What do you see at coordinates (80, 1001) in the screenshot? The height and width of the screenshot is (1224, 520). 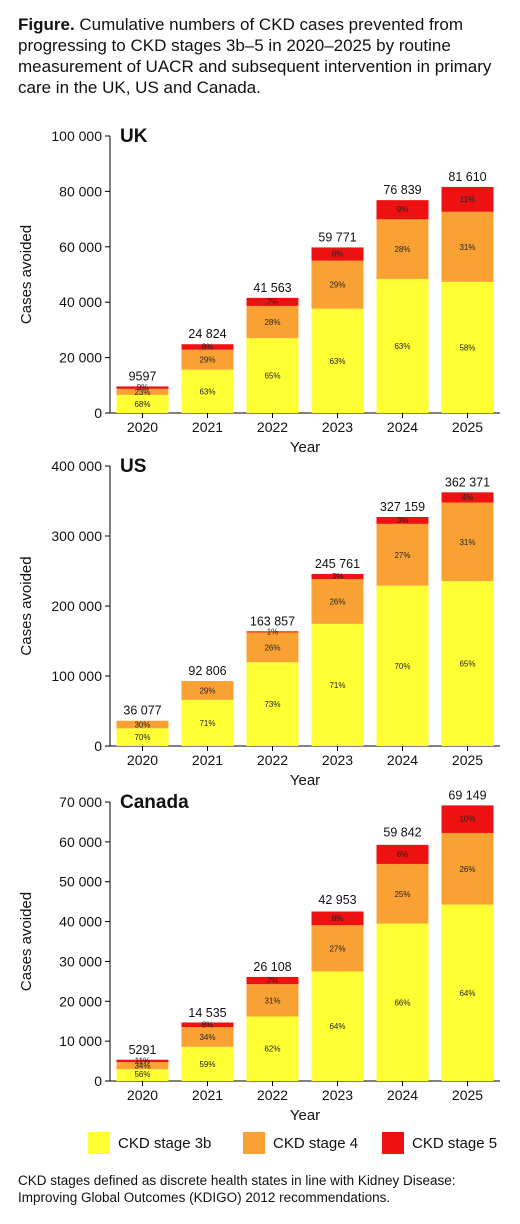 I see `y-tick-label: 20 000` at bounding box center [80, 1001].